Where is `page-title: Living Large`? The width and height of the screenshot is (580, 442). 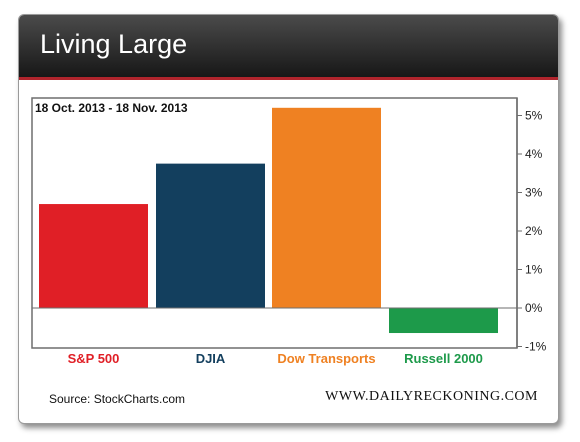 page-title: Living Large is located at coordinates (114, 44).